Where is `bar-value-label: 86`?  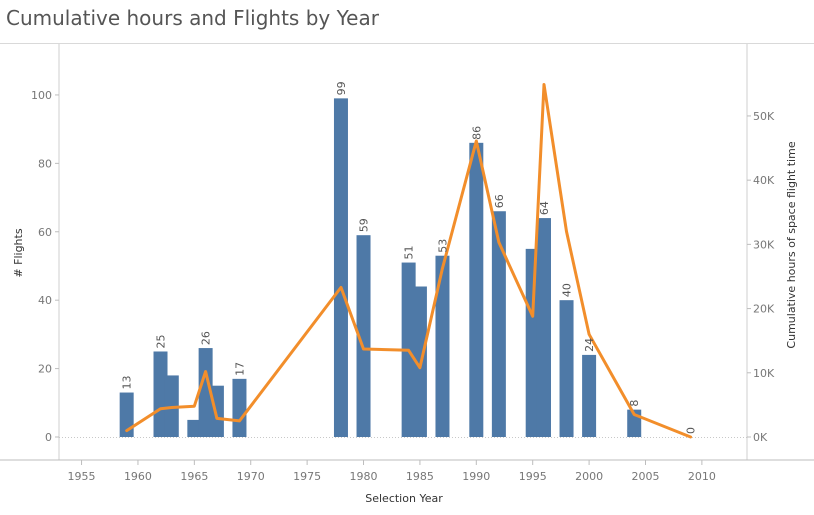 bar-value-label: 86 is located at coordinates (476, 133).